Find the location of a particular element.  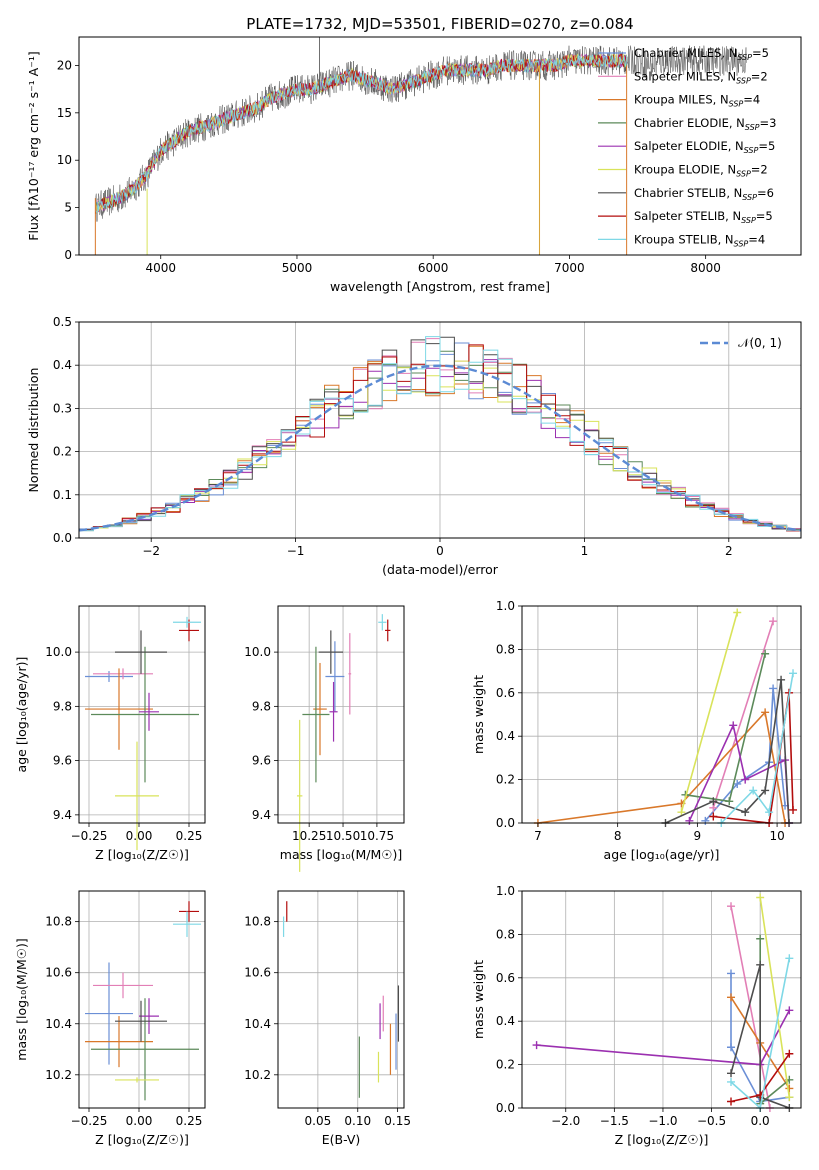

legend-entry: Salpeter STELIB, NSSP=5 is located at coordinates (703, 217).